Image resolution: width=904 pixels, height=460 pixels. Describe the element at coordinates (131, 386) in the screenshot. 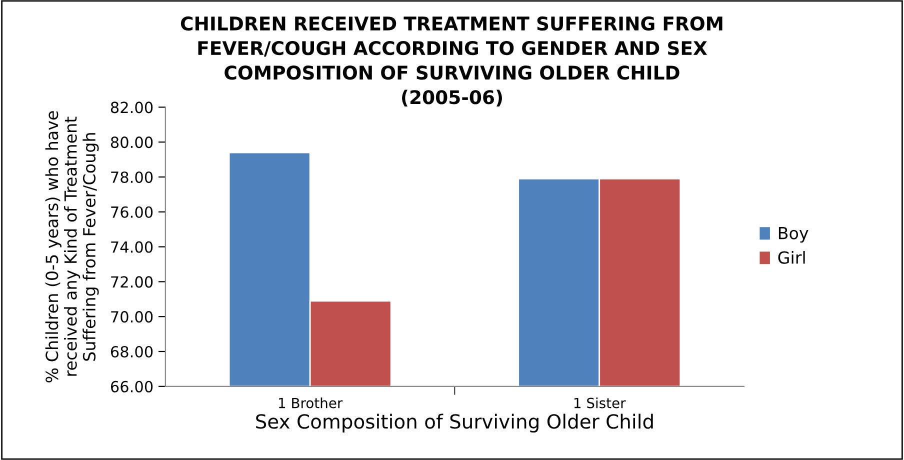

I see `y-tick-label: 66.00` at that location.